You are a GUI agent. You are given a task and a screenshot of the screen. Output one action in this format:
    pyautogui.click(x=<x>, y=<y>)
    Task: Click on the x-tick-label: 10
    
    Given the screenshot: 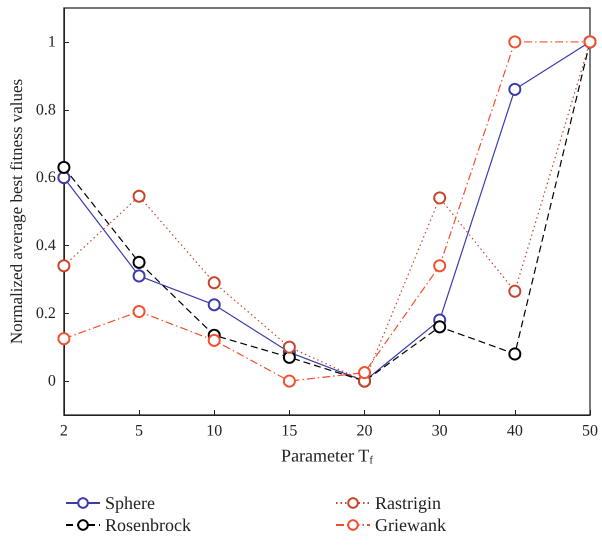 What is the action you would take?
    pyautogui.click(x=214, y=431)
    